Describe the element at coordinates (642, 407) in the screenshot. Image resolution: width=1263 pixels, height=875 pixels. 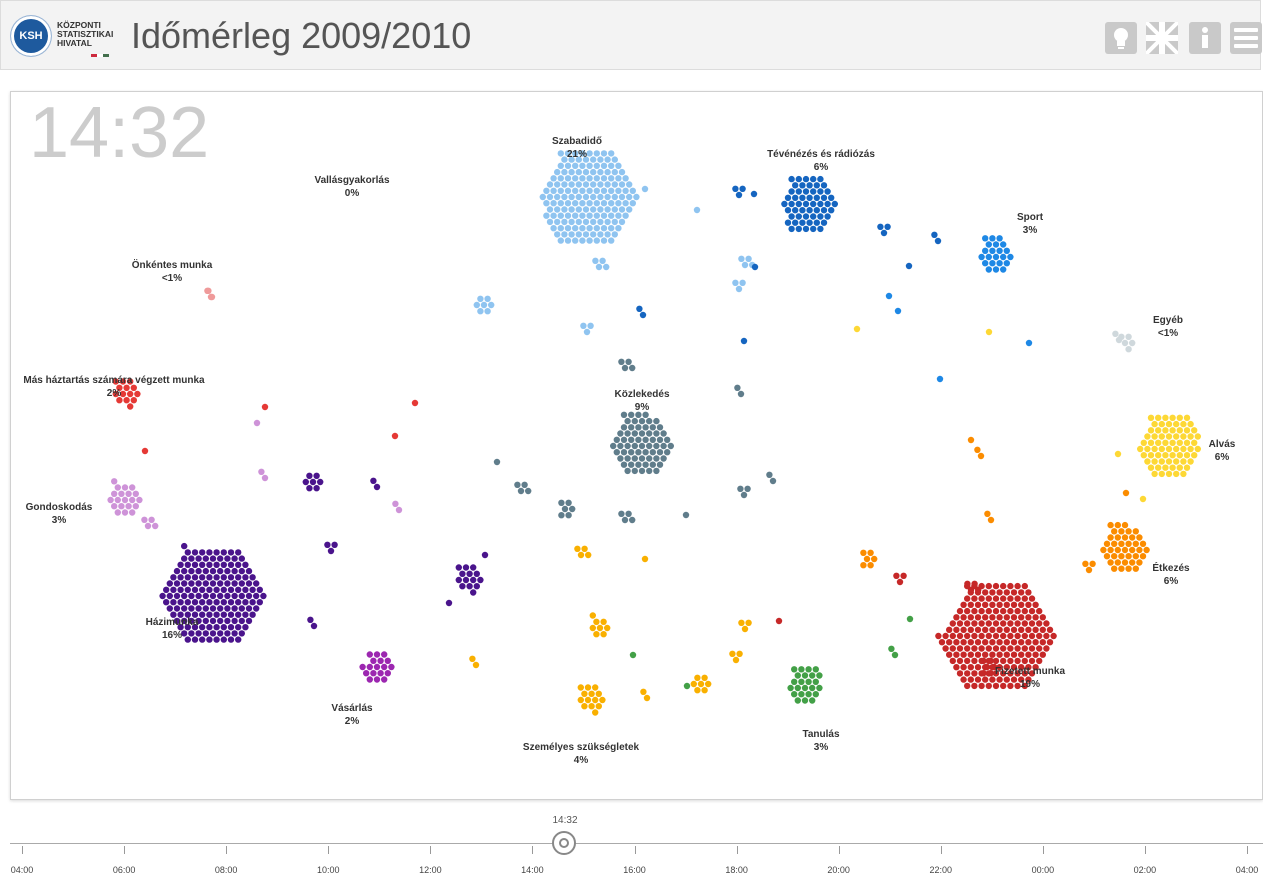
I see `category-percent: 9%` at that location.